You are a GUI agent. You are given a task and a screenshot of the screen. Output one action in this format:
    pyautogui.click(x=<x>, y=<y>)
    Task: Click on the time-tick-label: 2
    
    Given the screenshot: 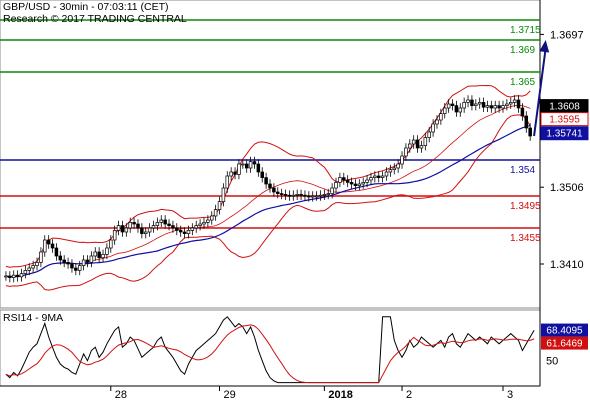 What is the action you would take?
    pyautogui.click(x=409, y=394)
    